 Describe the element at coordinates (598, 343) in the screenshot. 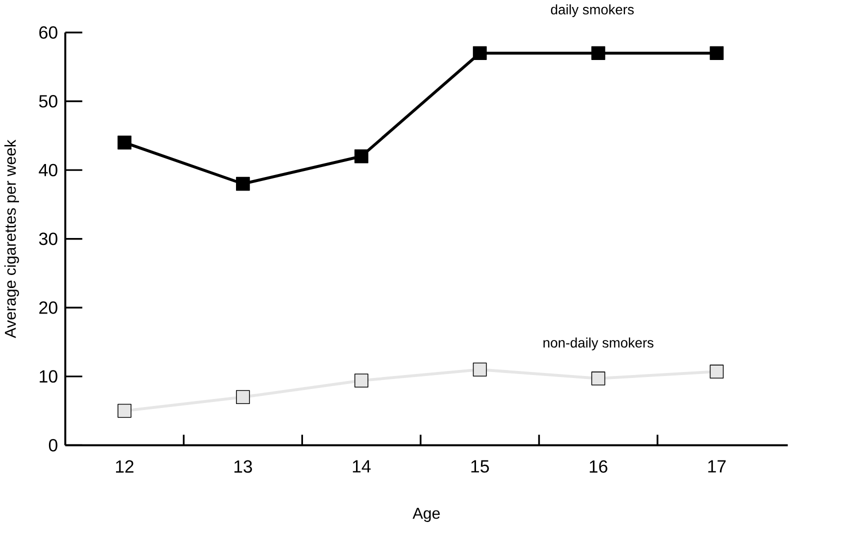

I see `series-label: non-daily smokers` at that location.